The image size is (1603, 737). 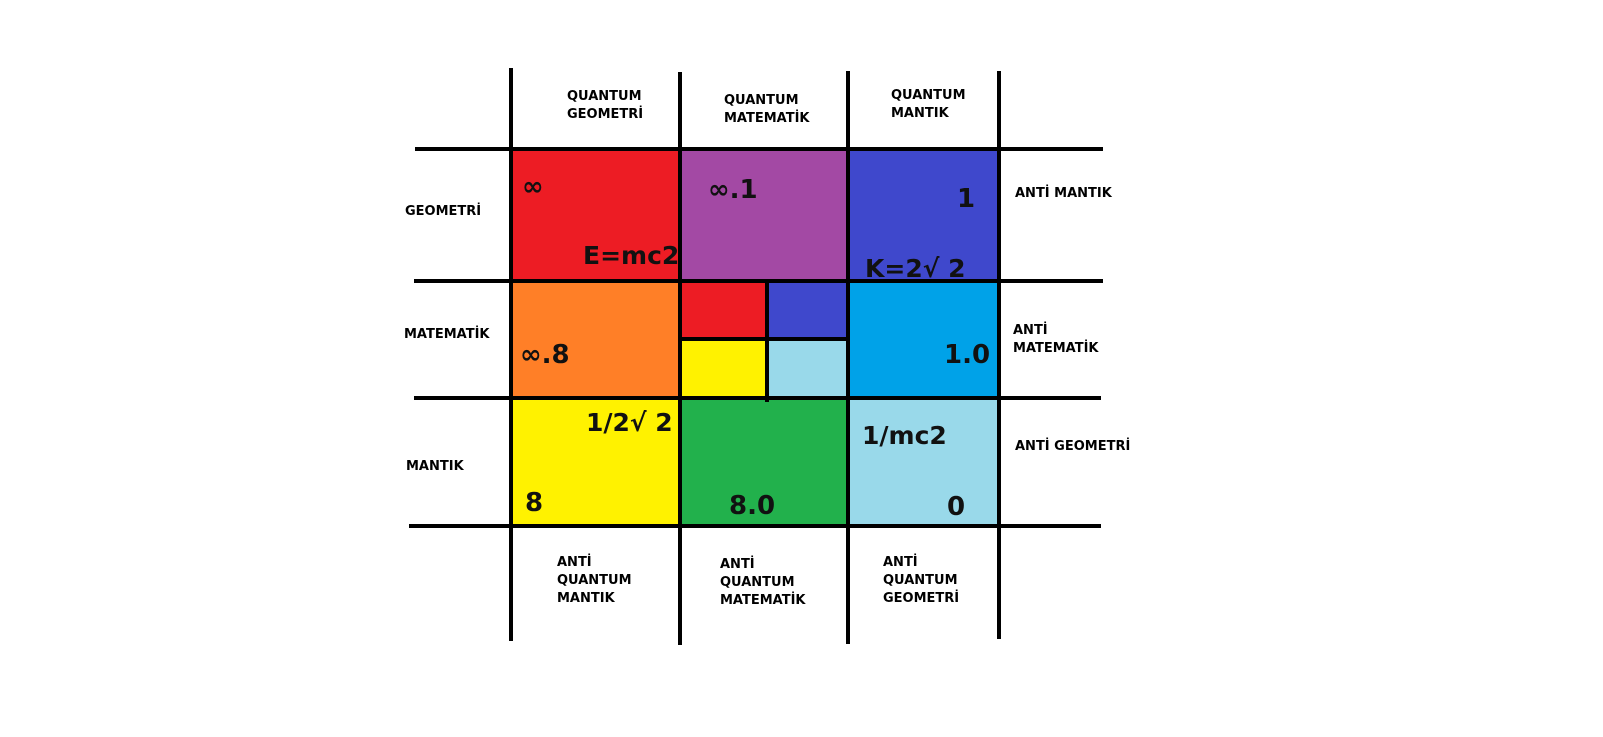 I want to click on cell-mantik-quantum-matematik, so click(x=764, y=461).